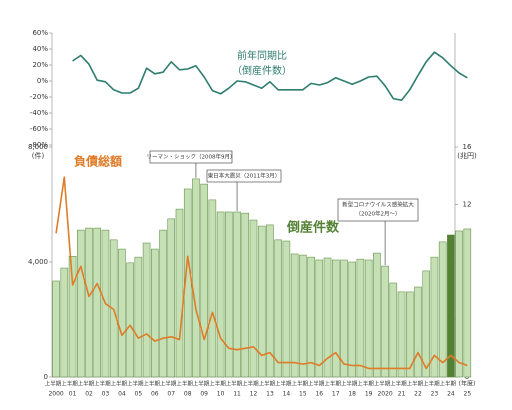 The height and width of the screenshot is (410, 512). Describe the element at coordinates (42, 81) in the screenshot. I see `y3-tick-label: 0%` at that location.